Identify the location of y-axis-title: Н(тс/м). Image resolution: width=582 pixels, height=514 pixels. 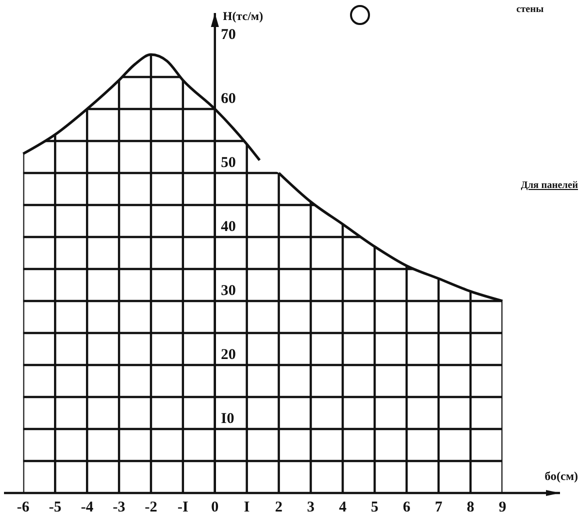
(243, 16).